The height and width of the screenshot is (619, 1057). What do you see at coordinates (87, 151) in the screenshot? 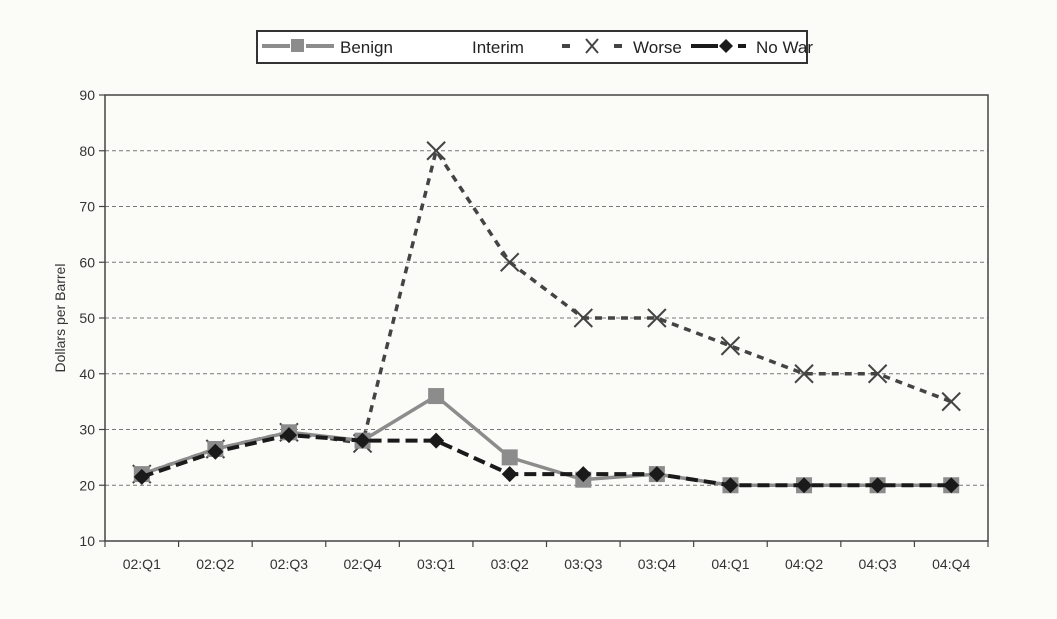
I see `y-tick-label: 80` at bounding box center [87, 151].